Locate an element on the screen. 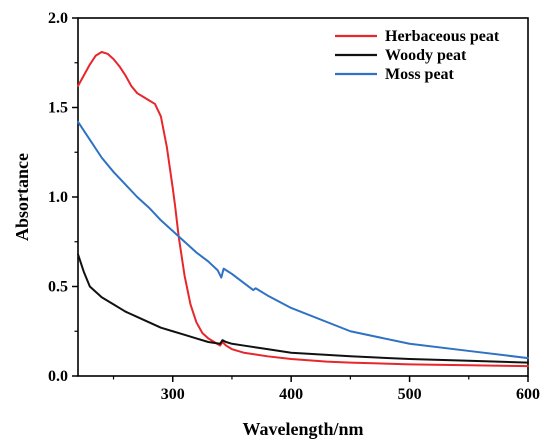 This screenshot has height=445, width=550. y-tick-label: 2.0 is located at coordinates (58, 18).